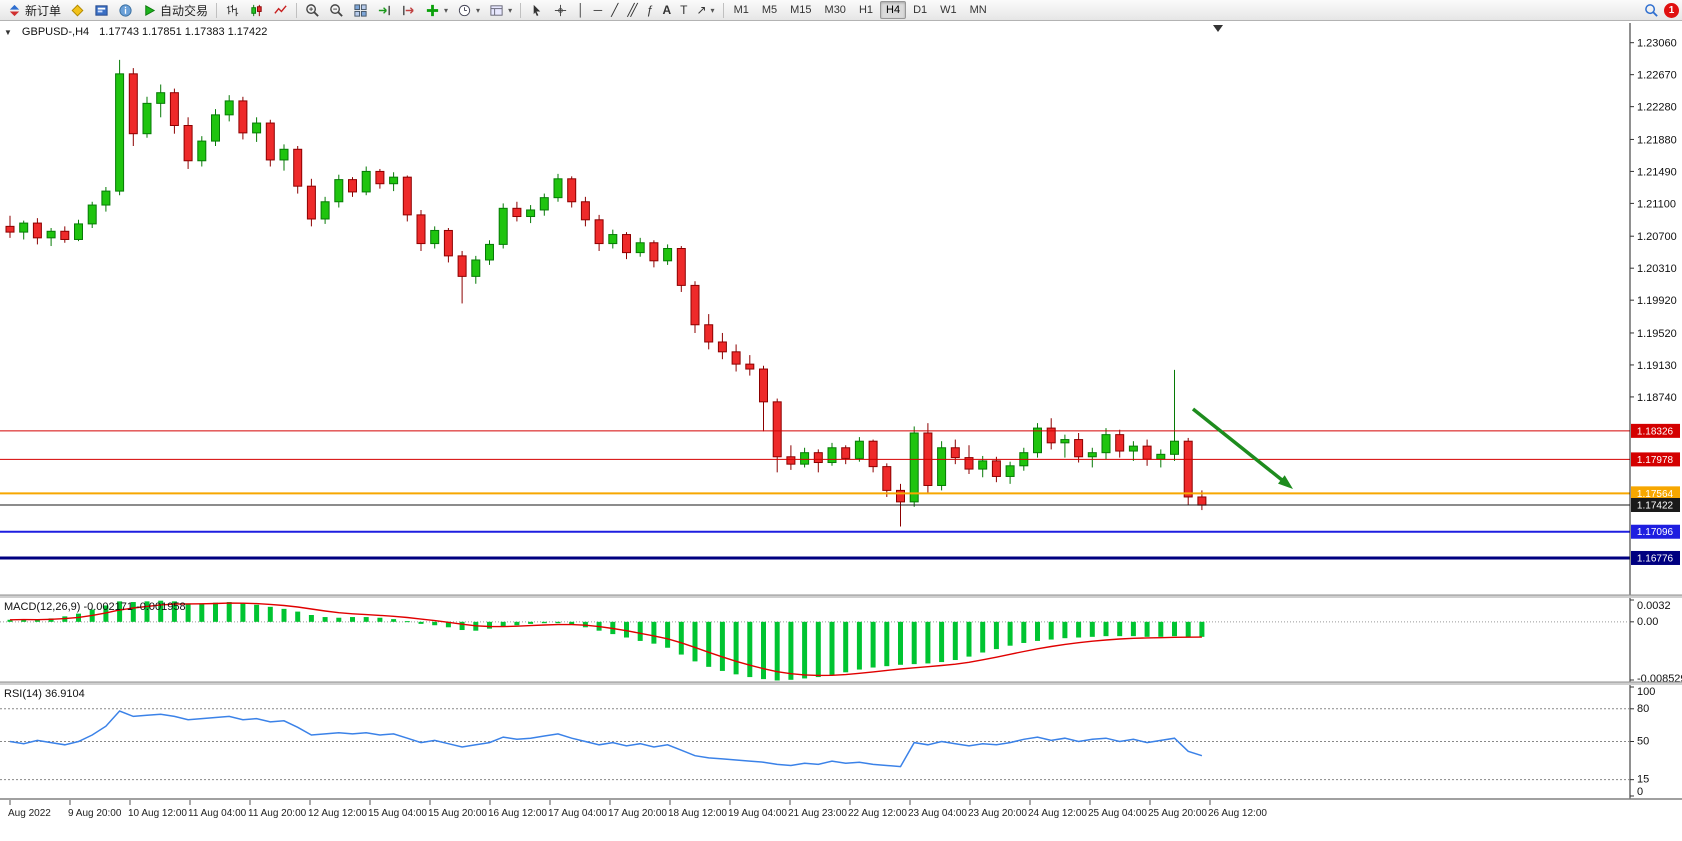 The height and width of the screenshot is (841, 1682). What do you see at coordinates (683, 10) in the screenshot?
I see `text-label-button: T` at bounding box center [683, 10].